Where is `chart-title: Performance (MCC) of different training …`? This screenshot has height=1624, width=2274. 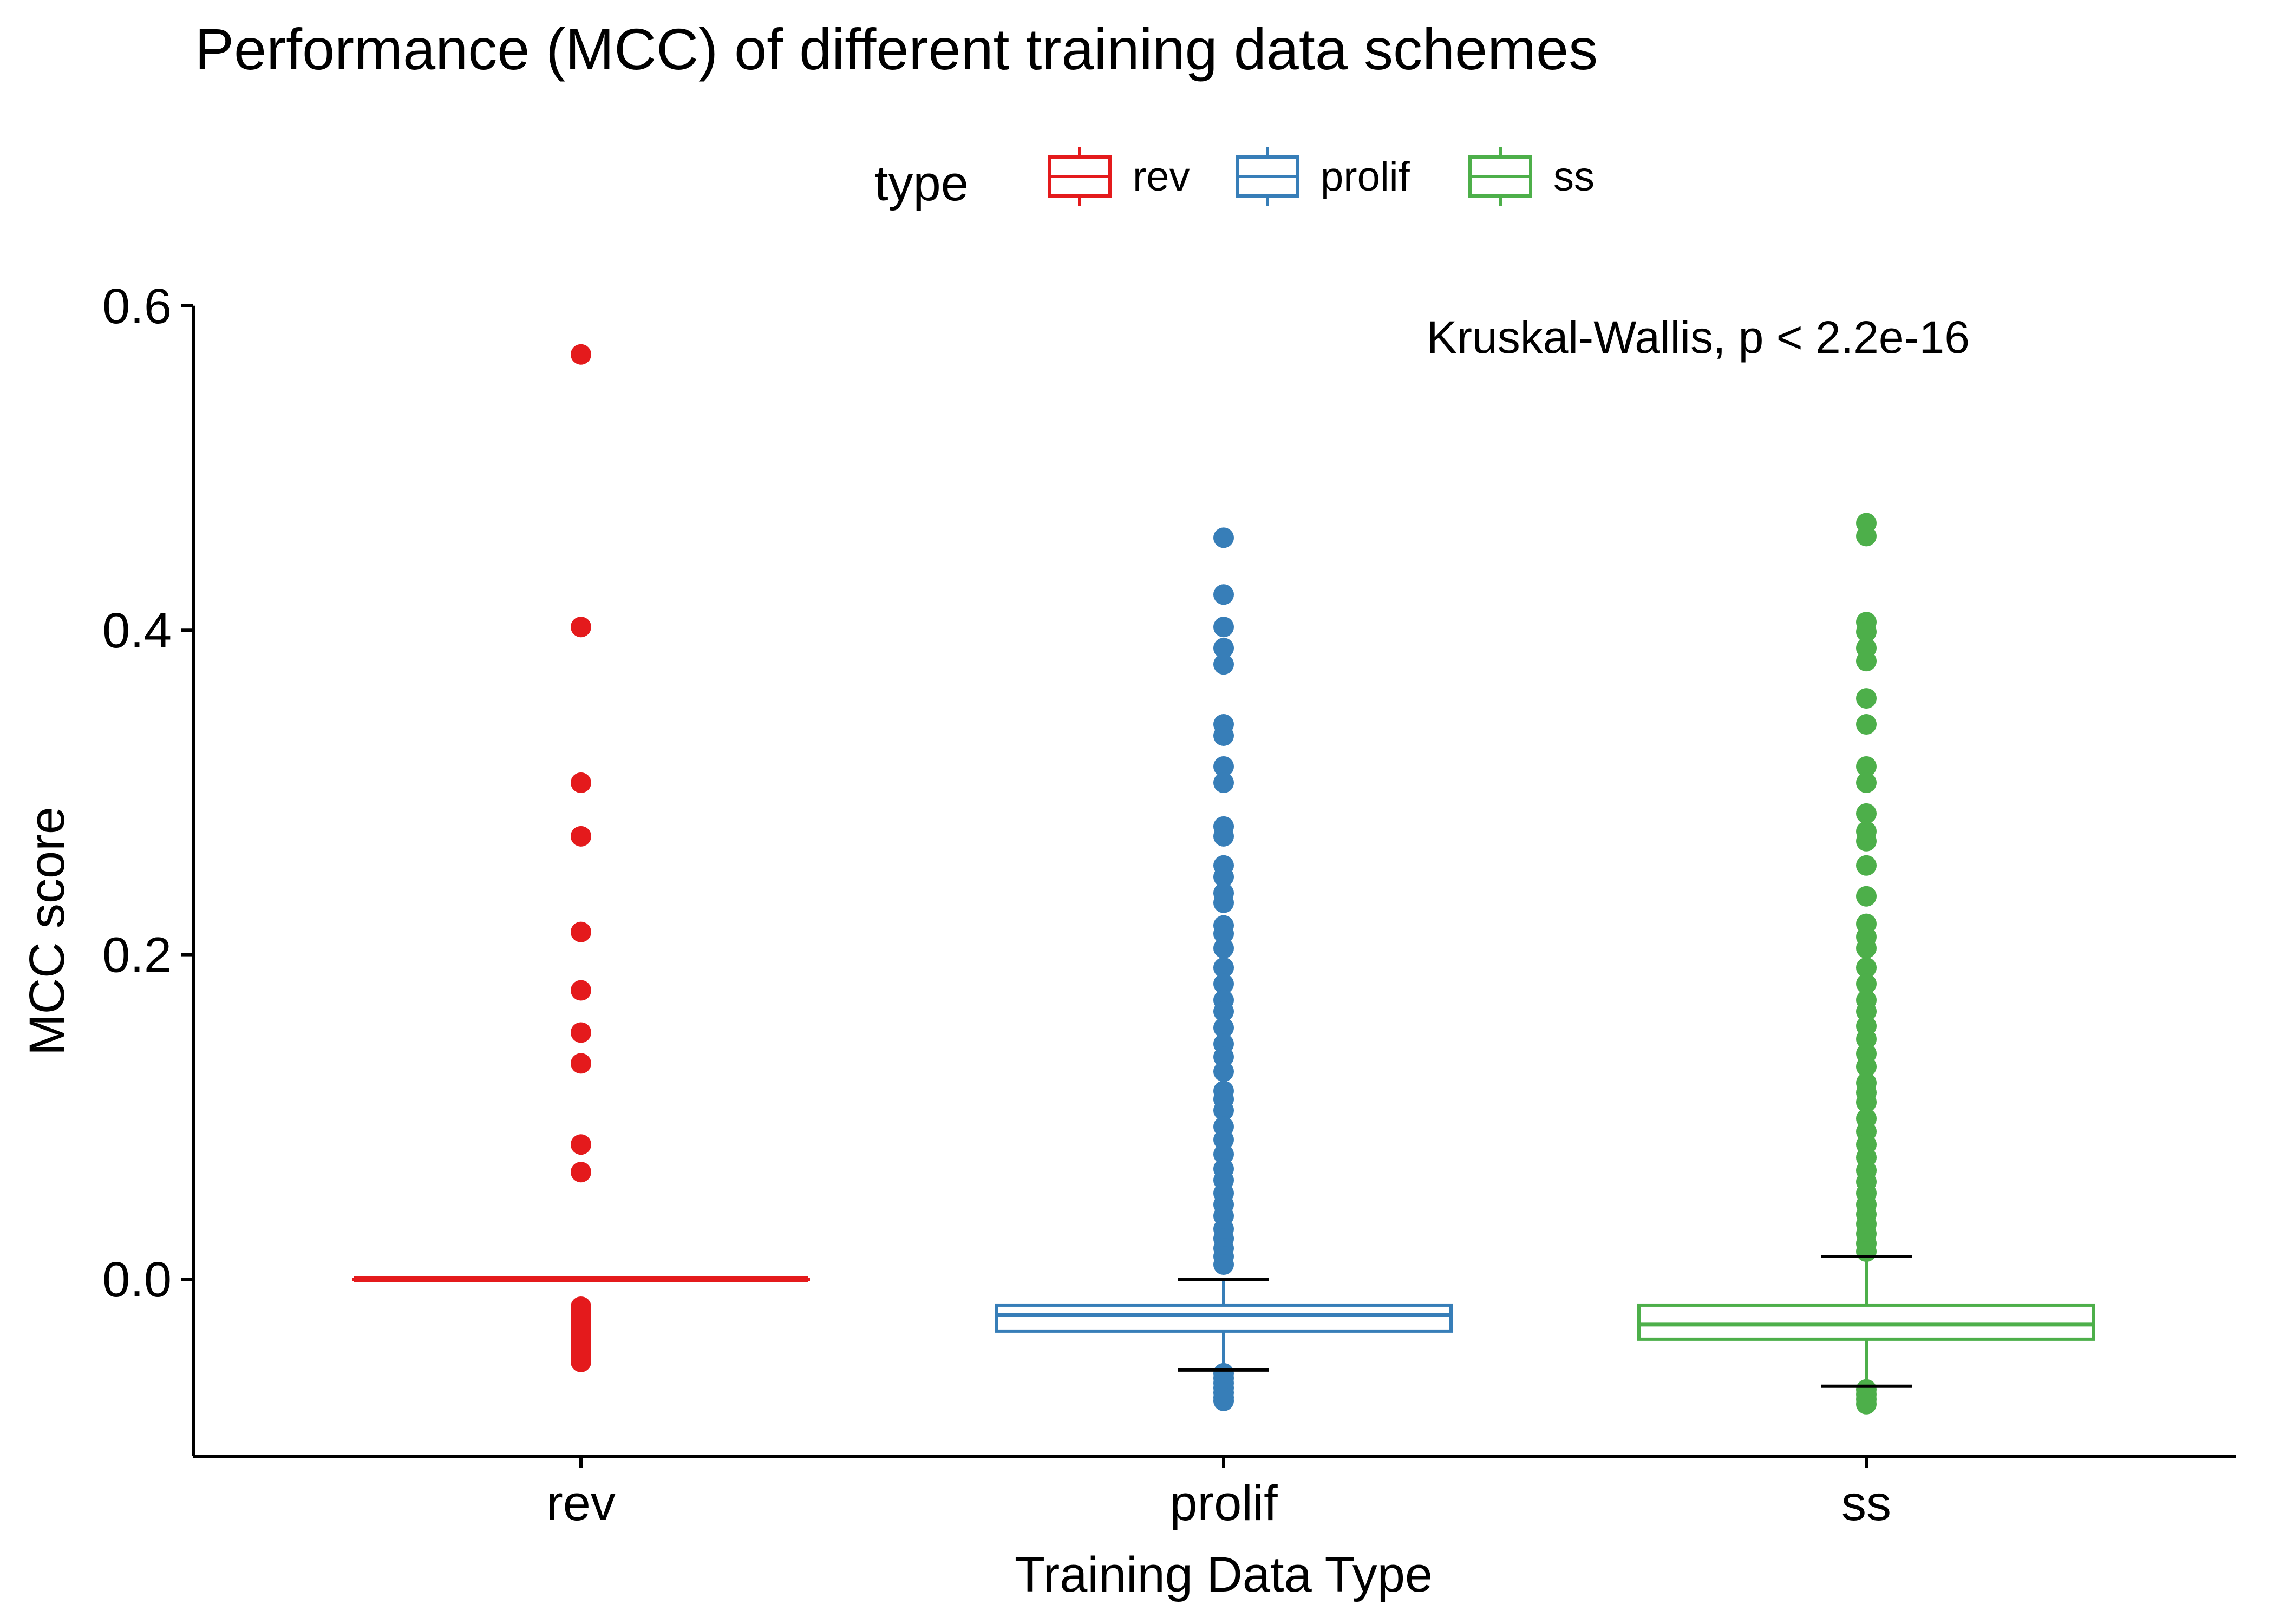 chart-title: Performance (MCC) of different training … is located at coordinates (897, 49).